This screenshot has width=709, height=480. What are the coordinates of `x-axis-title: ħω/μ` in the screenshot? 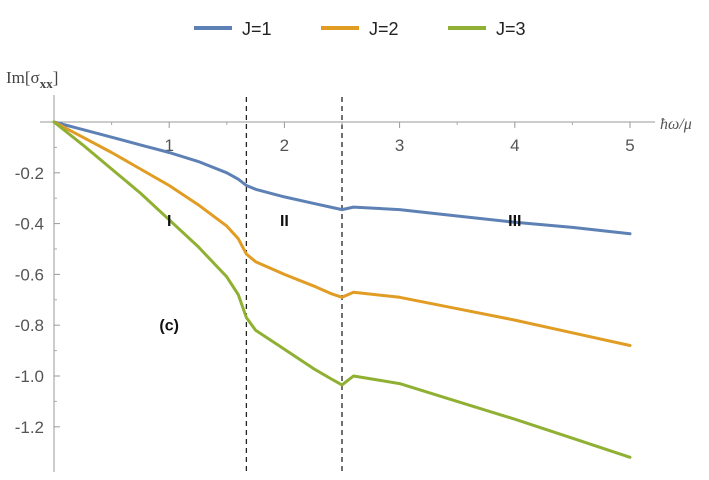 It's located at (676, 124).